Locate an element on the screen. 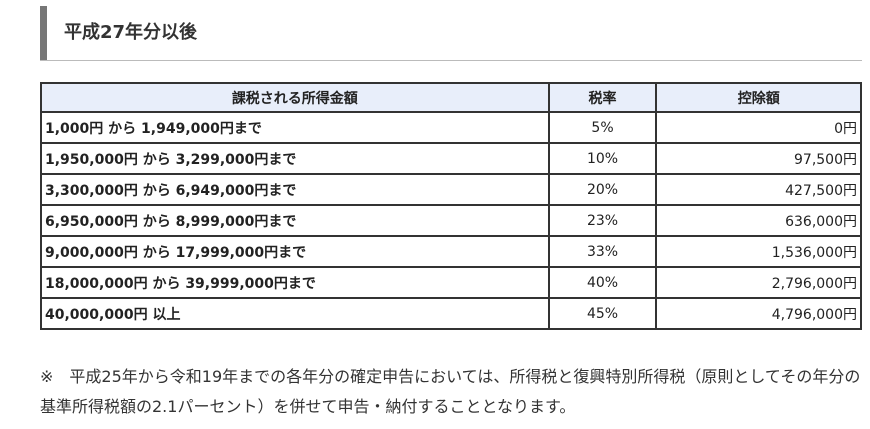  table-cell: 6,950,000円 から 8,999,000円まで is located at coordinates (295, 220).